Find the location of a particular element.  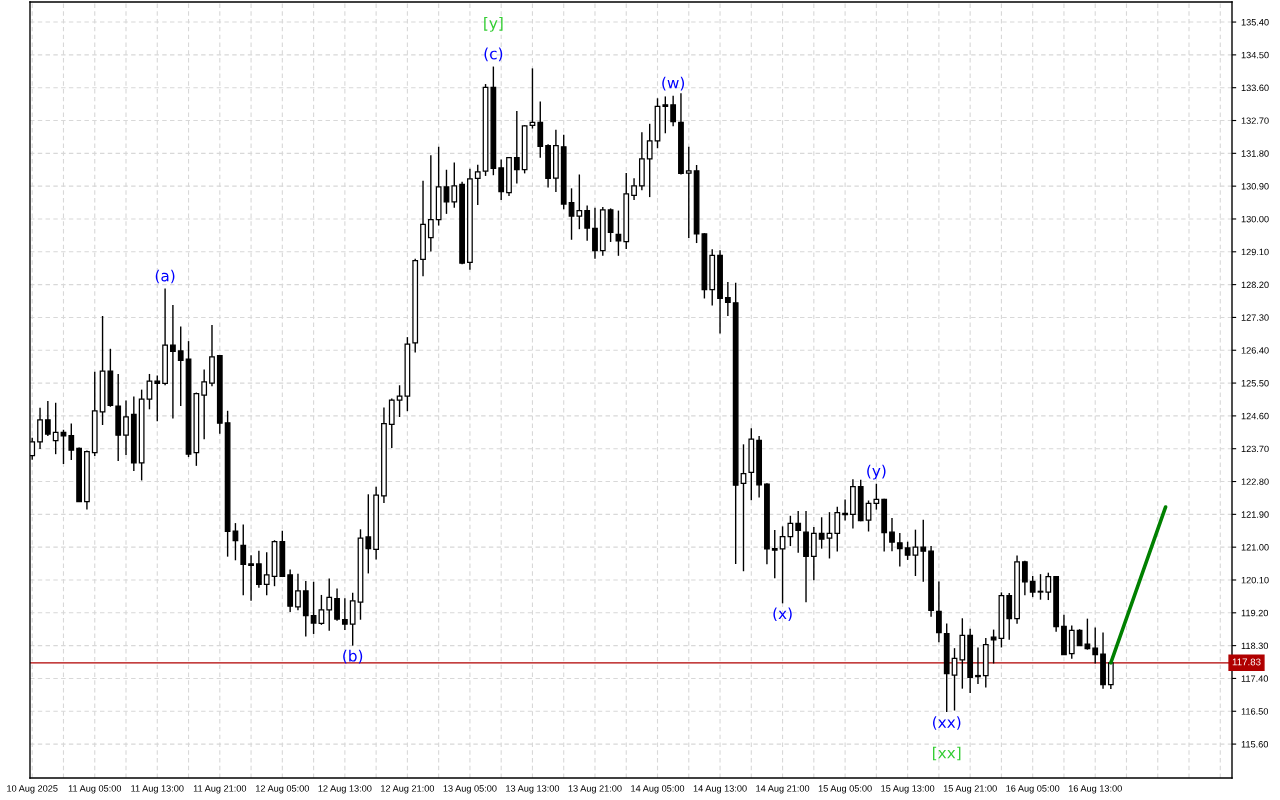

y-tick-label: 124.60 is located at coordinates (1255, 416).